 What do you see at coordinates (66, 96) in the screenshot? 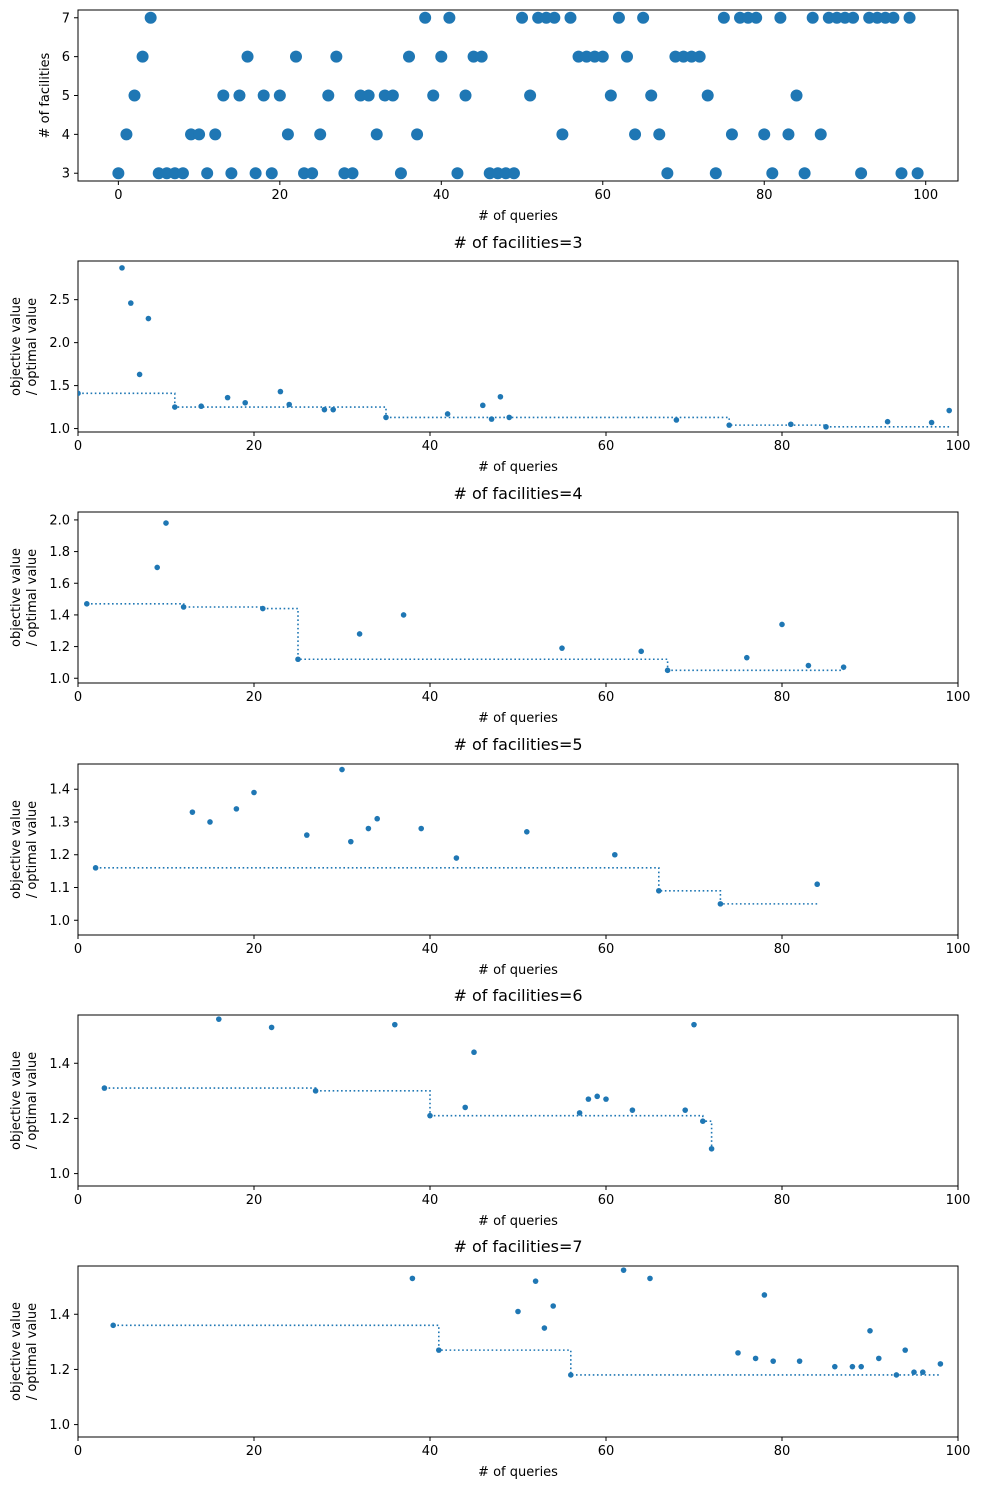
I see `y-tick-label: 5` at bounding box center [66, 96].